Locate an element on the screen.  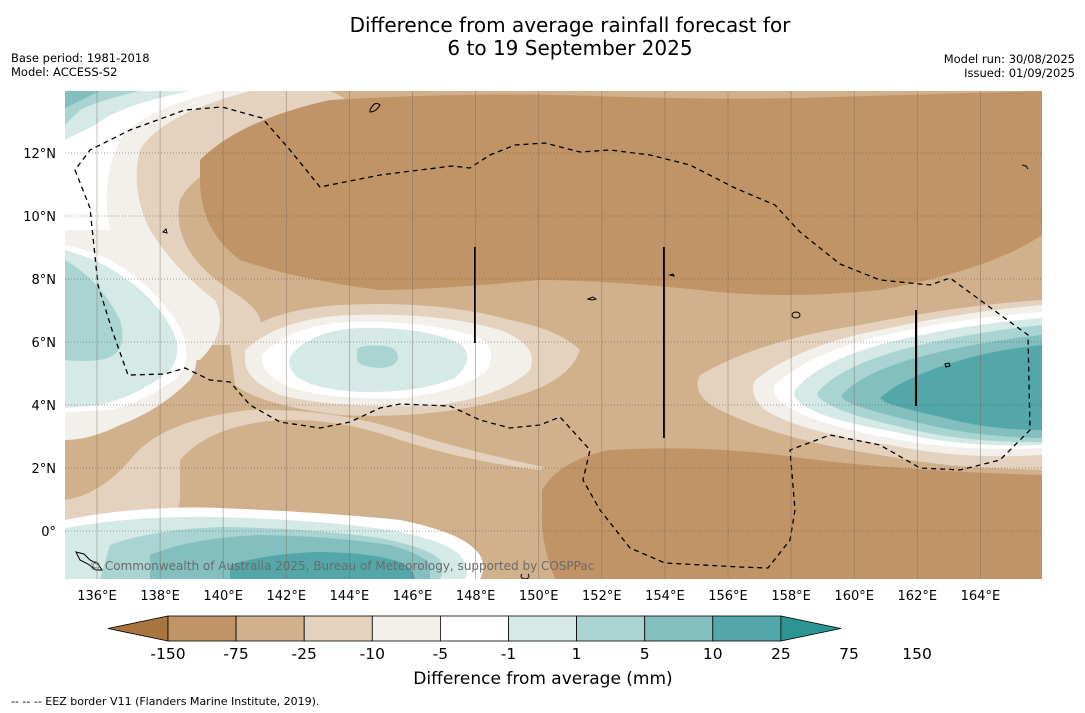
model-name: Model: ACCESS-S2 is located at coordinates (64, 72).